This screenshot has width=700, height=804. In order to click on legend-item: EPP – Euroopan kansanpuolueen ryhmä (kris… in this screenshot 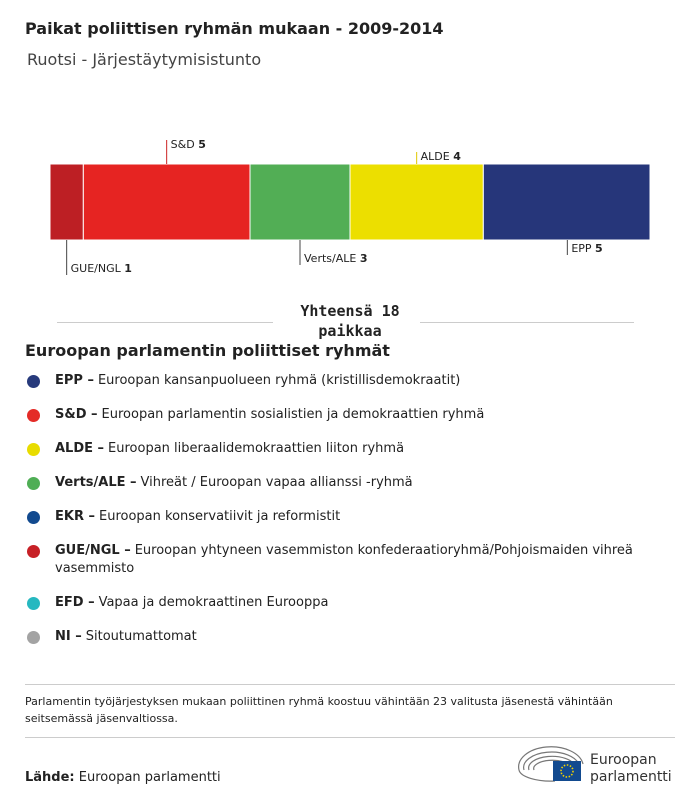, I will do `click(345, 381)`.